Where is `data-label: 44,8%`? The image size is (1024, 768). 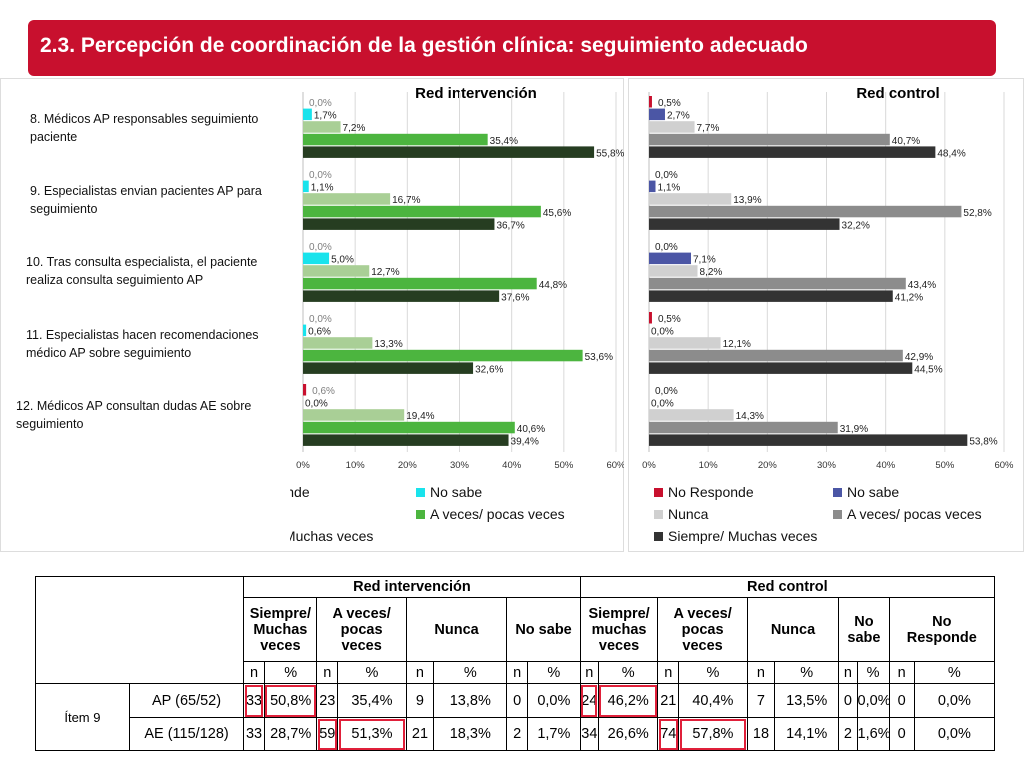 data-label: 44,8% is located at coordinates (553, 285).